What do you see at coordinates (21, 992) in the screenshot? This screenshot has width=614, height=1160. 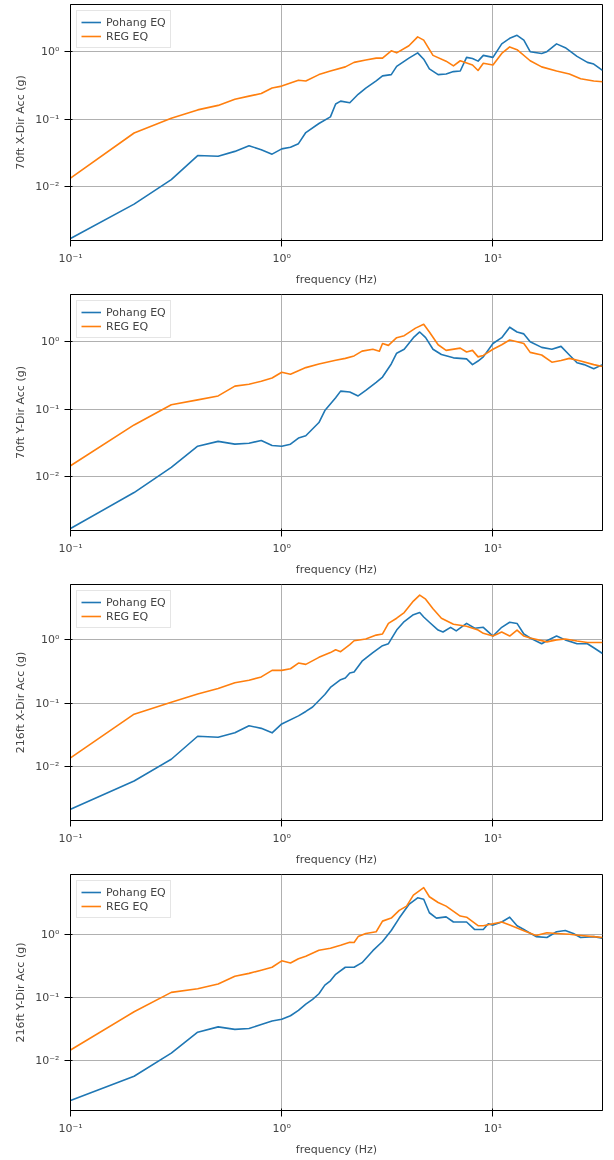 I see `y-axis-title: 216ft Y-Dir Acc (g)` at bounding box center [21, 992].